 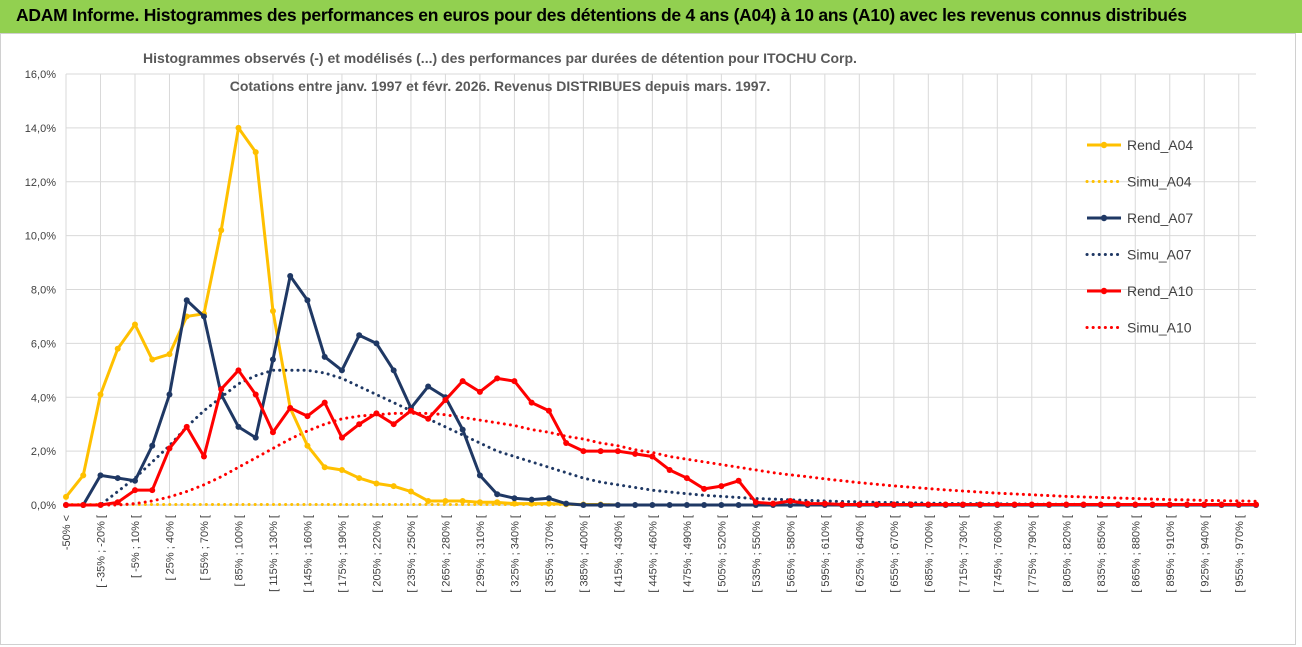 What do you see at coordinates (43, 452) in the screenshot?
I see `y-tick-label: 2,0%` at bounding box center [43, 452].